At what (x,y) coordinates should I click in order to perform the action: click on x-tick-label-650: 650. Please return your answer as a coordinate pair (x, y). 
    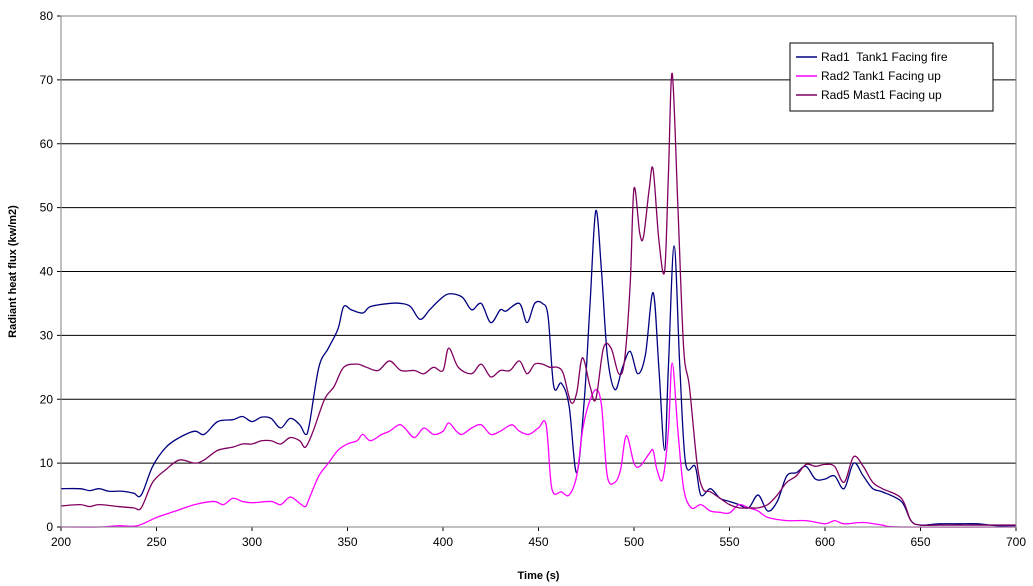
    Looking at the image, I should click on (920, 542).